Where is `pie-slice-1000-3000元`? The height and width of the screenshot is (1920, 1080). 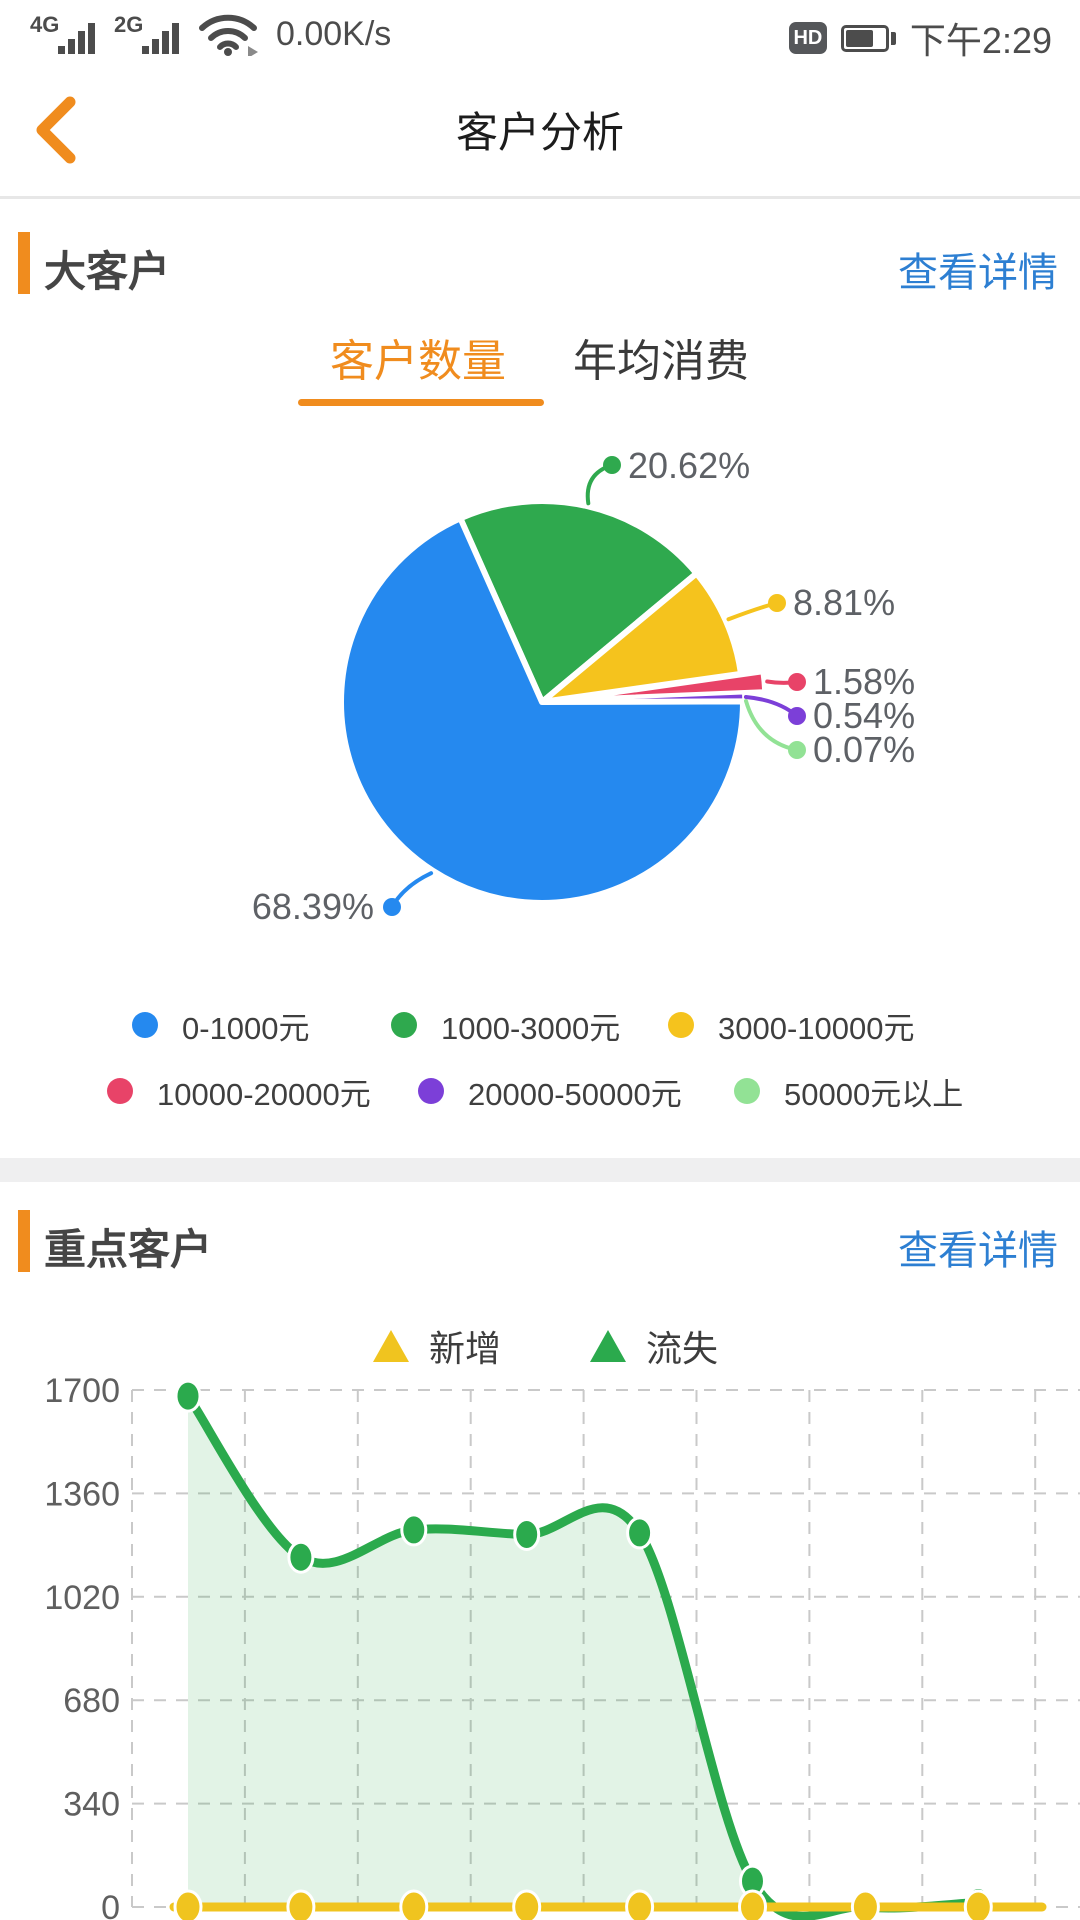 pie-slice-1000-3000元 is located at coordinates (578, 601).